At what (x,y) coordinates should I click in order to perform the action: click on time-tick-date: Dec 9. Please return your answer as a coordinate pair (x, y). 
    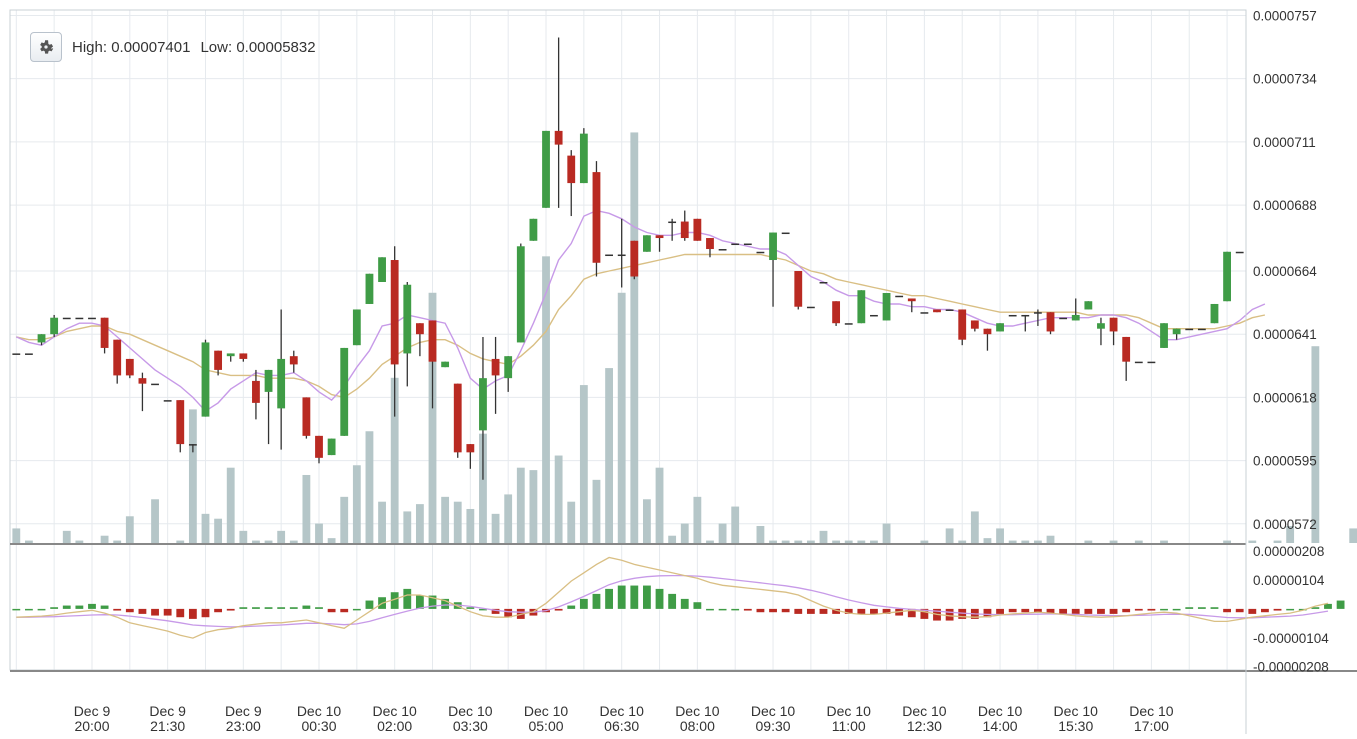
    Looking at the image, I should click on (167, 711).